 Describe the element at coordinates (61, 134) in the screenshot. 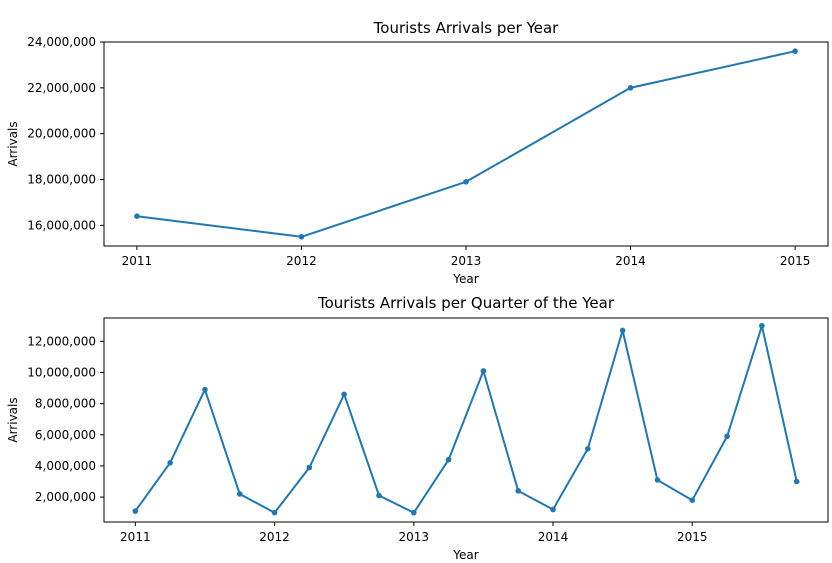

I see `y-tick-label: 20,000,000` at that location.